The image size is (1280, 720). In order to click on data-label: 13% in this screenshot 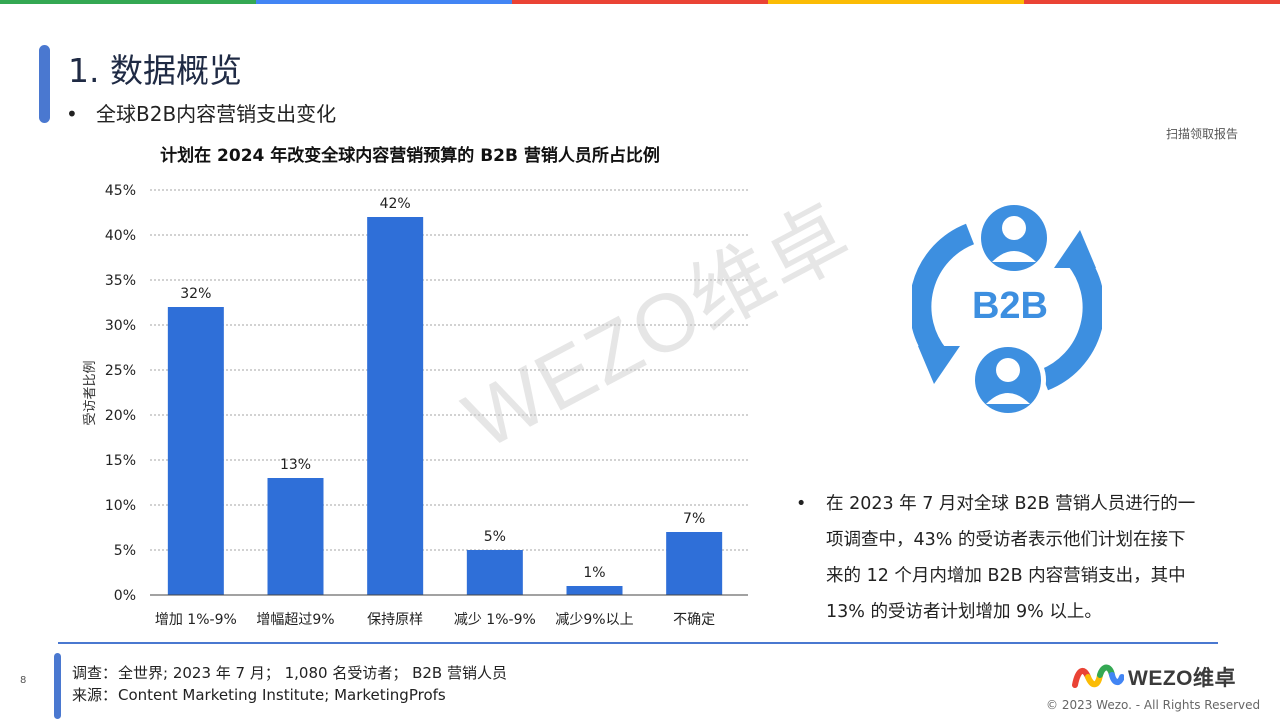, I will do `click(295, 465)`.